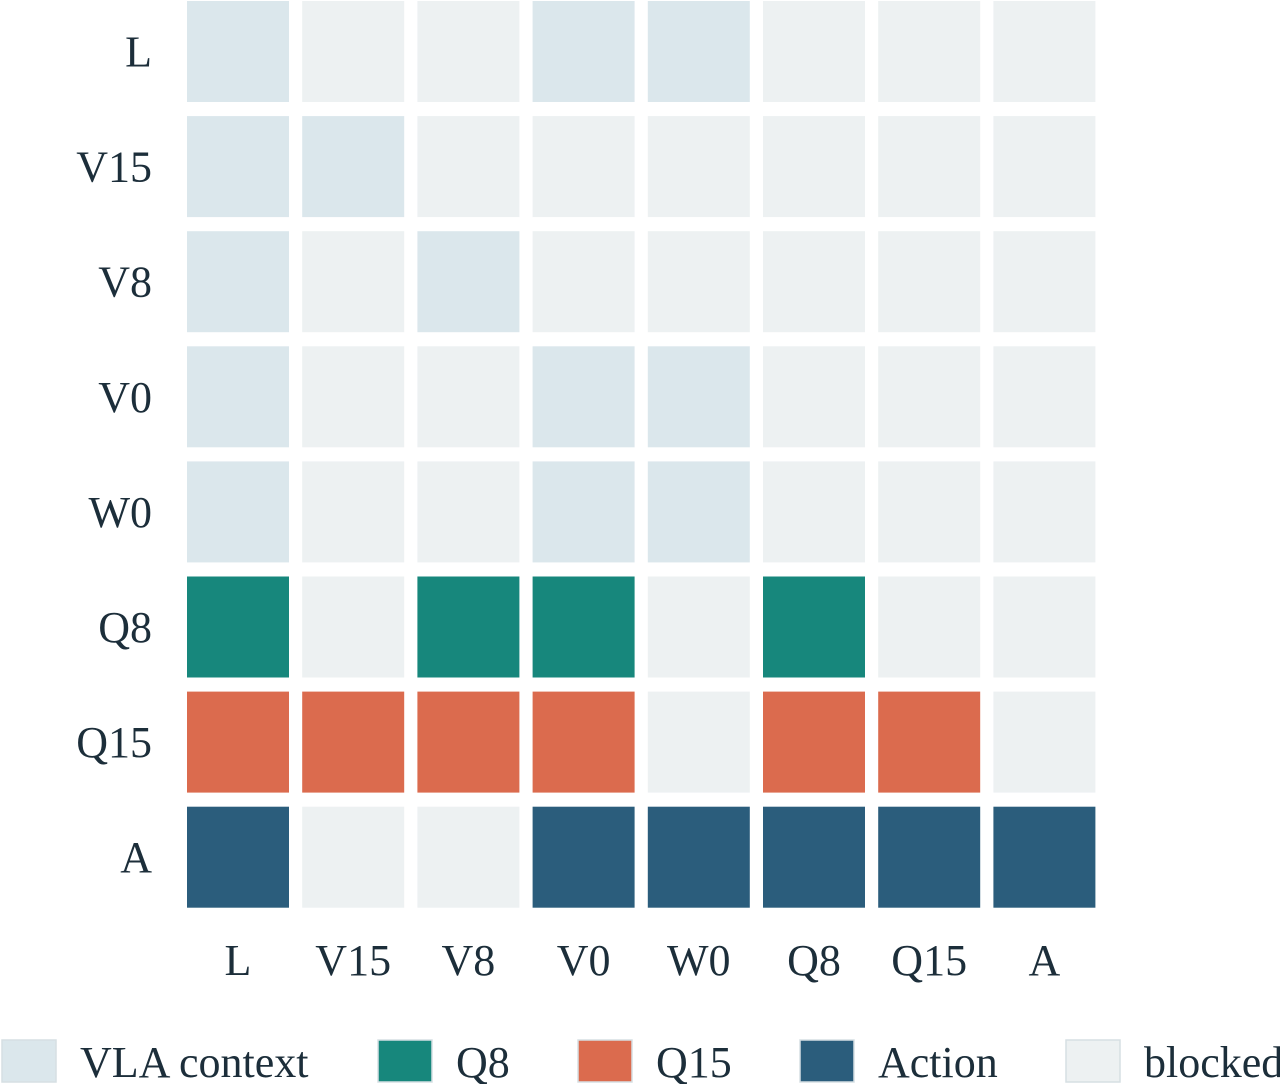  What do you see at coordinates (698, 627) in the screenshot?
I see `heatmap-cell-q8-w0` at bounding box center [698, 627].